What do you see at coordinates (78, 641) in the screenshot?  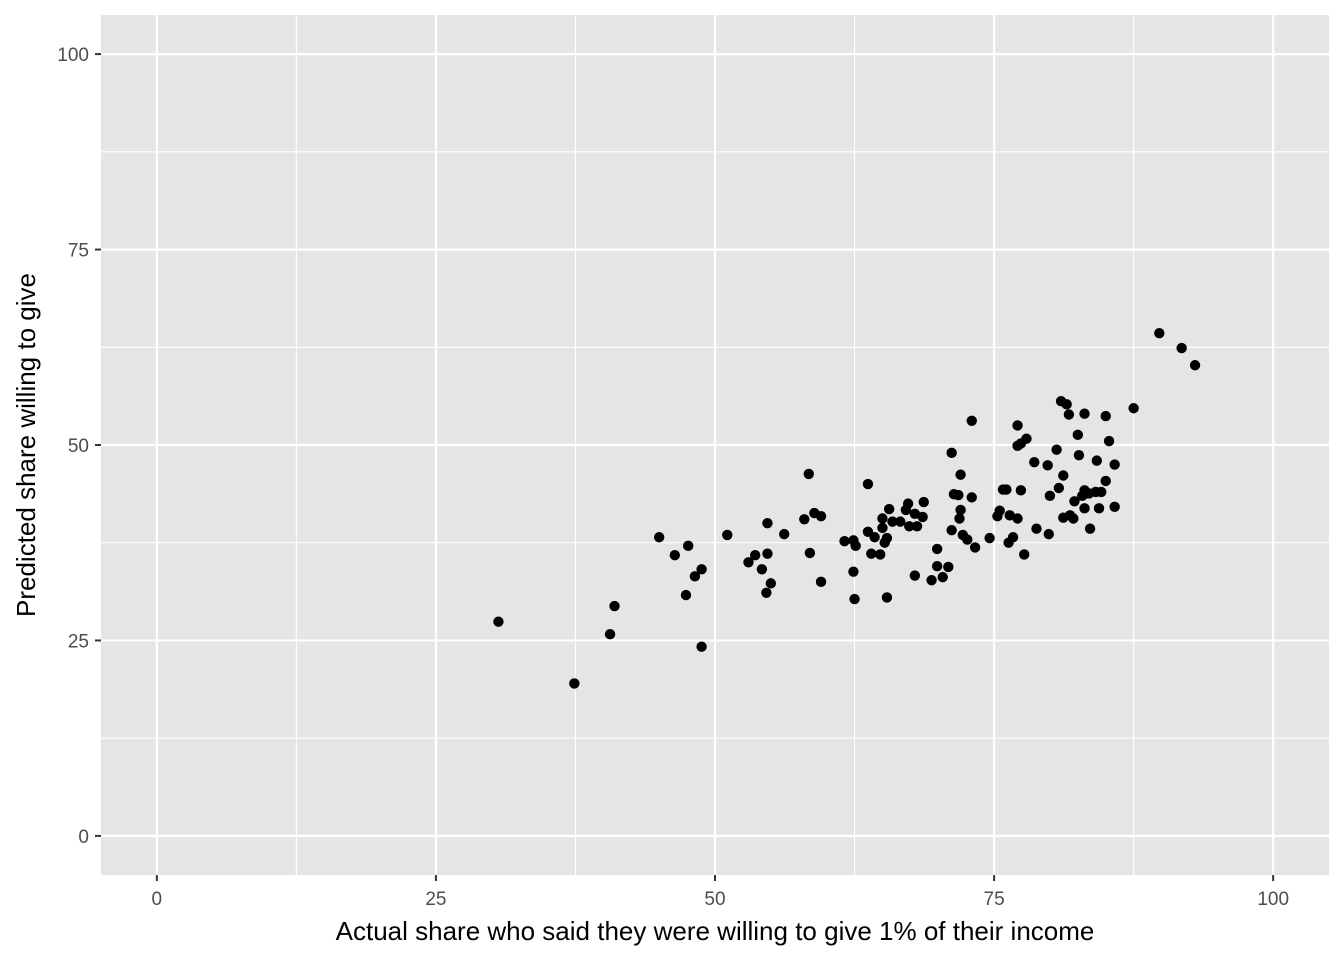 I see `y-tick-label: 25` at bounding box center [78, 641].